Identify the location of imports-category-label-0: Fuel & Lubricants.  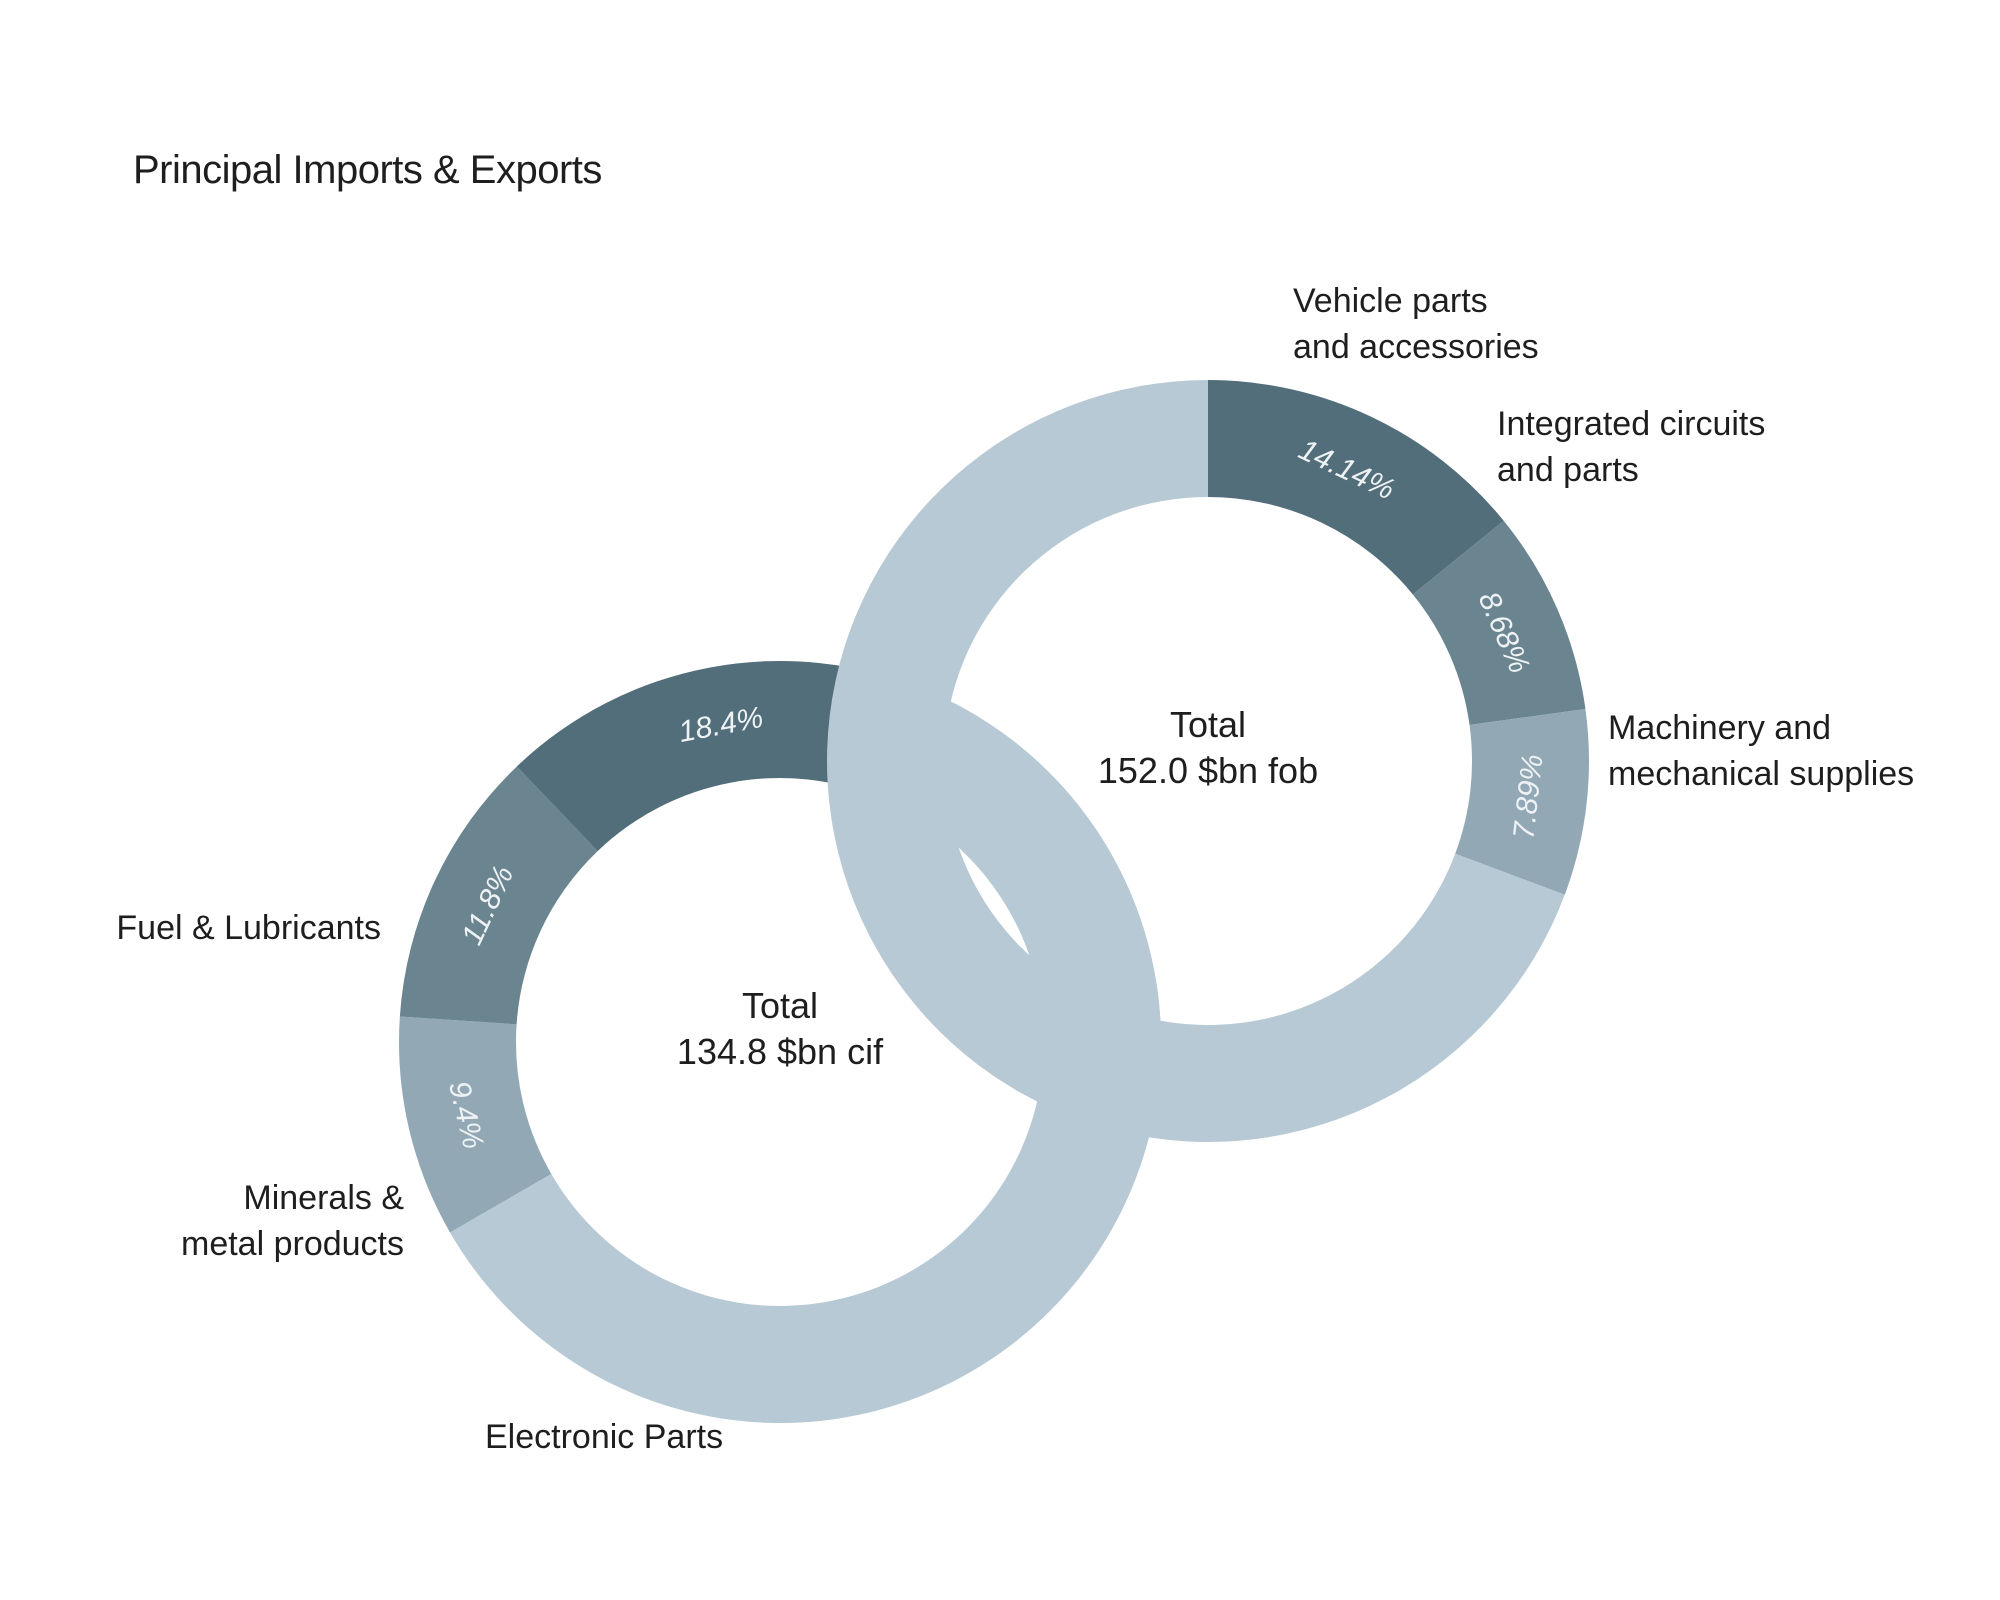
(248, 928).